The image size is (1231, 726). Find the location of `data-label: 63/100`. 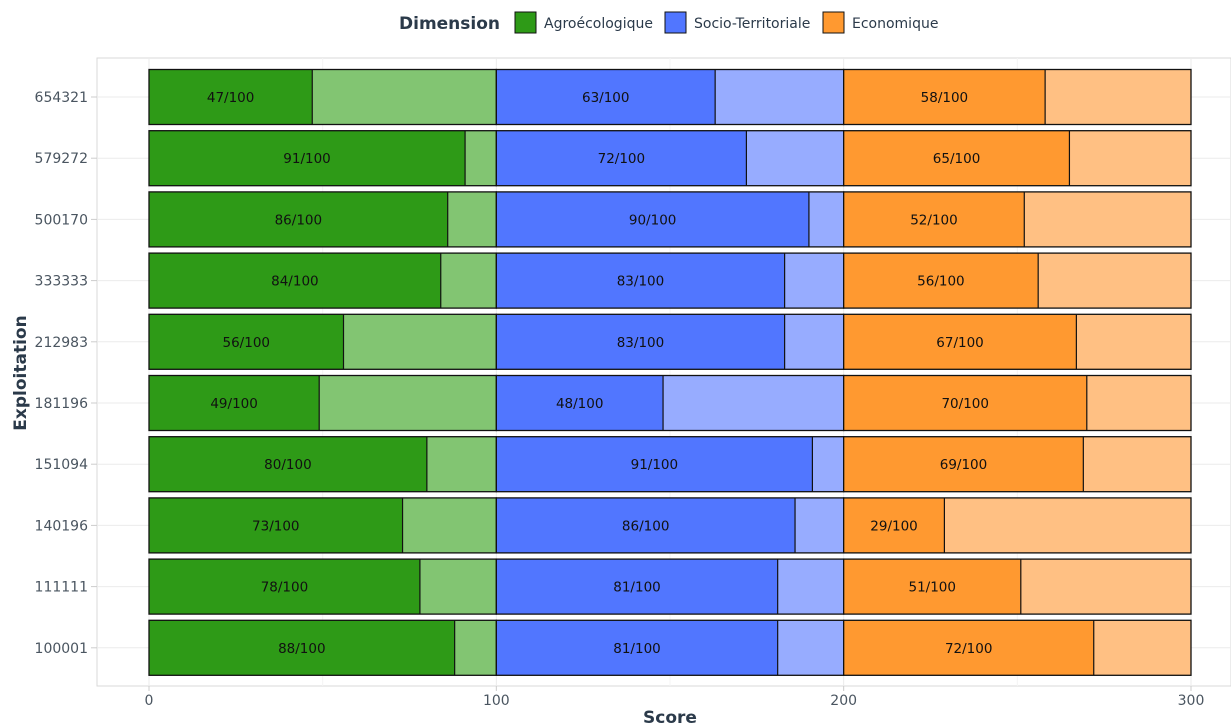

data-label: 63/100 is located at coordinates (606, 98).